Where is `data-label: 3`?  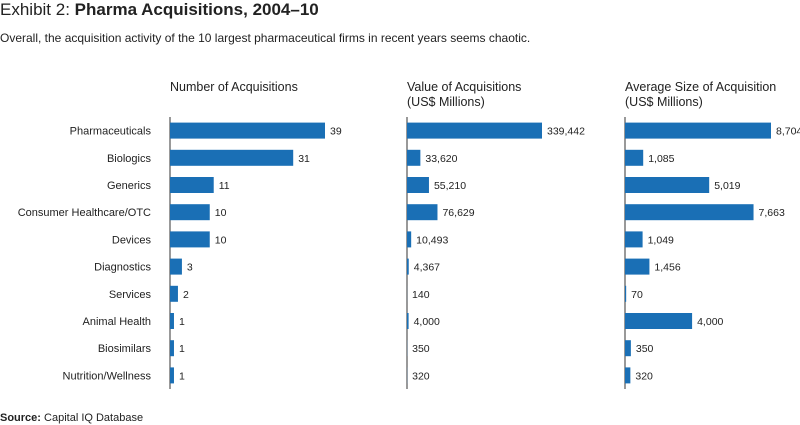 data-label: 3 is located at coordinates (190, 268).